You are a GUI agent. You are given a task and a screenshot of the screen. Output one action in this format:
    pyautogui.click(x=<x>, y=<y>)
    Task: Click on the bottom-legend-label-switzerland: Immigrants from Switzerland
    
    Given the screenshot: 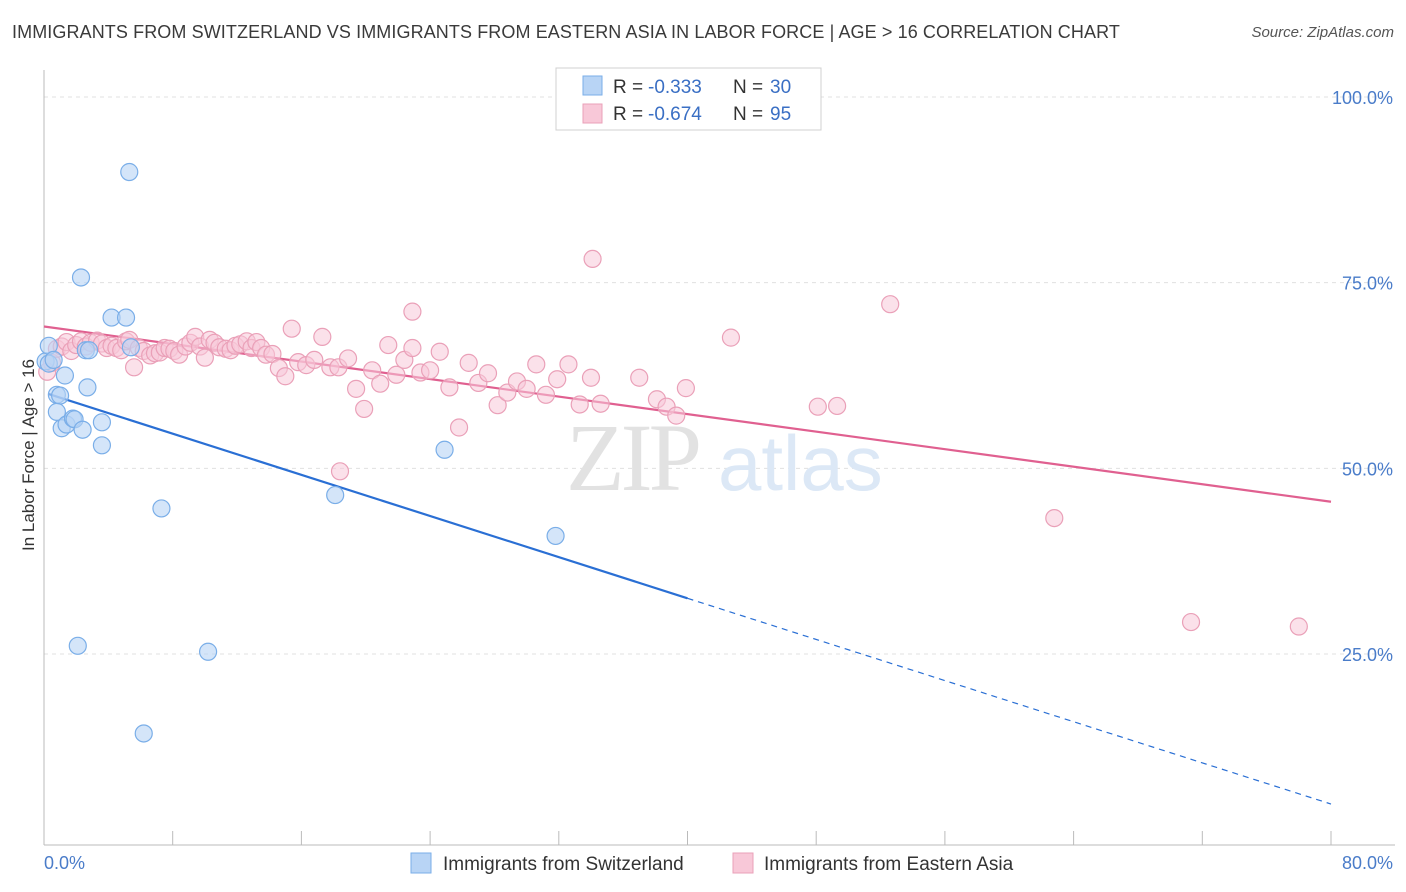 What is the action you would take?
    pyautogui.click(x=563, y=864)
    